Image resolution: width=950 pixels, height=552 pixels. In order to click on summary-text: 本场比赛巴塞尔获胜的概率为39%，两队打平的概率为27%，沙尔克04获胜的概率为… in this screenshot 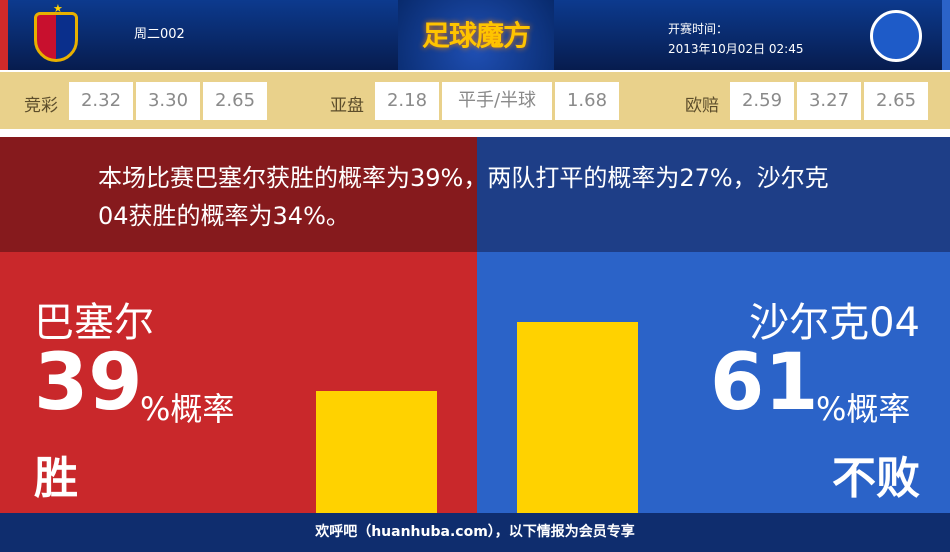, I will do `click(463, 197)`.